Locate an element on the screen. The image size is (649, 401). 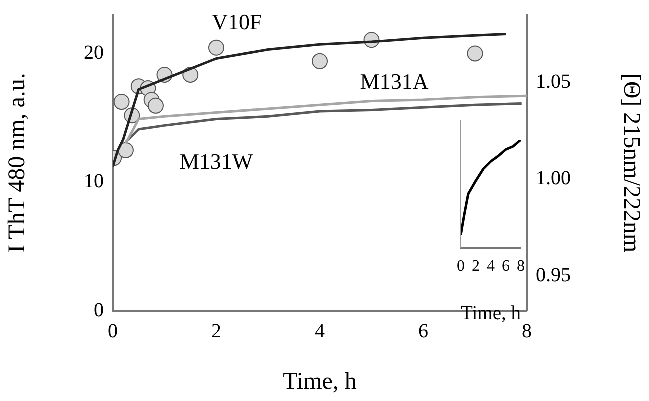
y2-tick-label: 1.00 is located at coordinates (553, 179).